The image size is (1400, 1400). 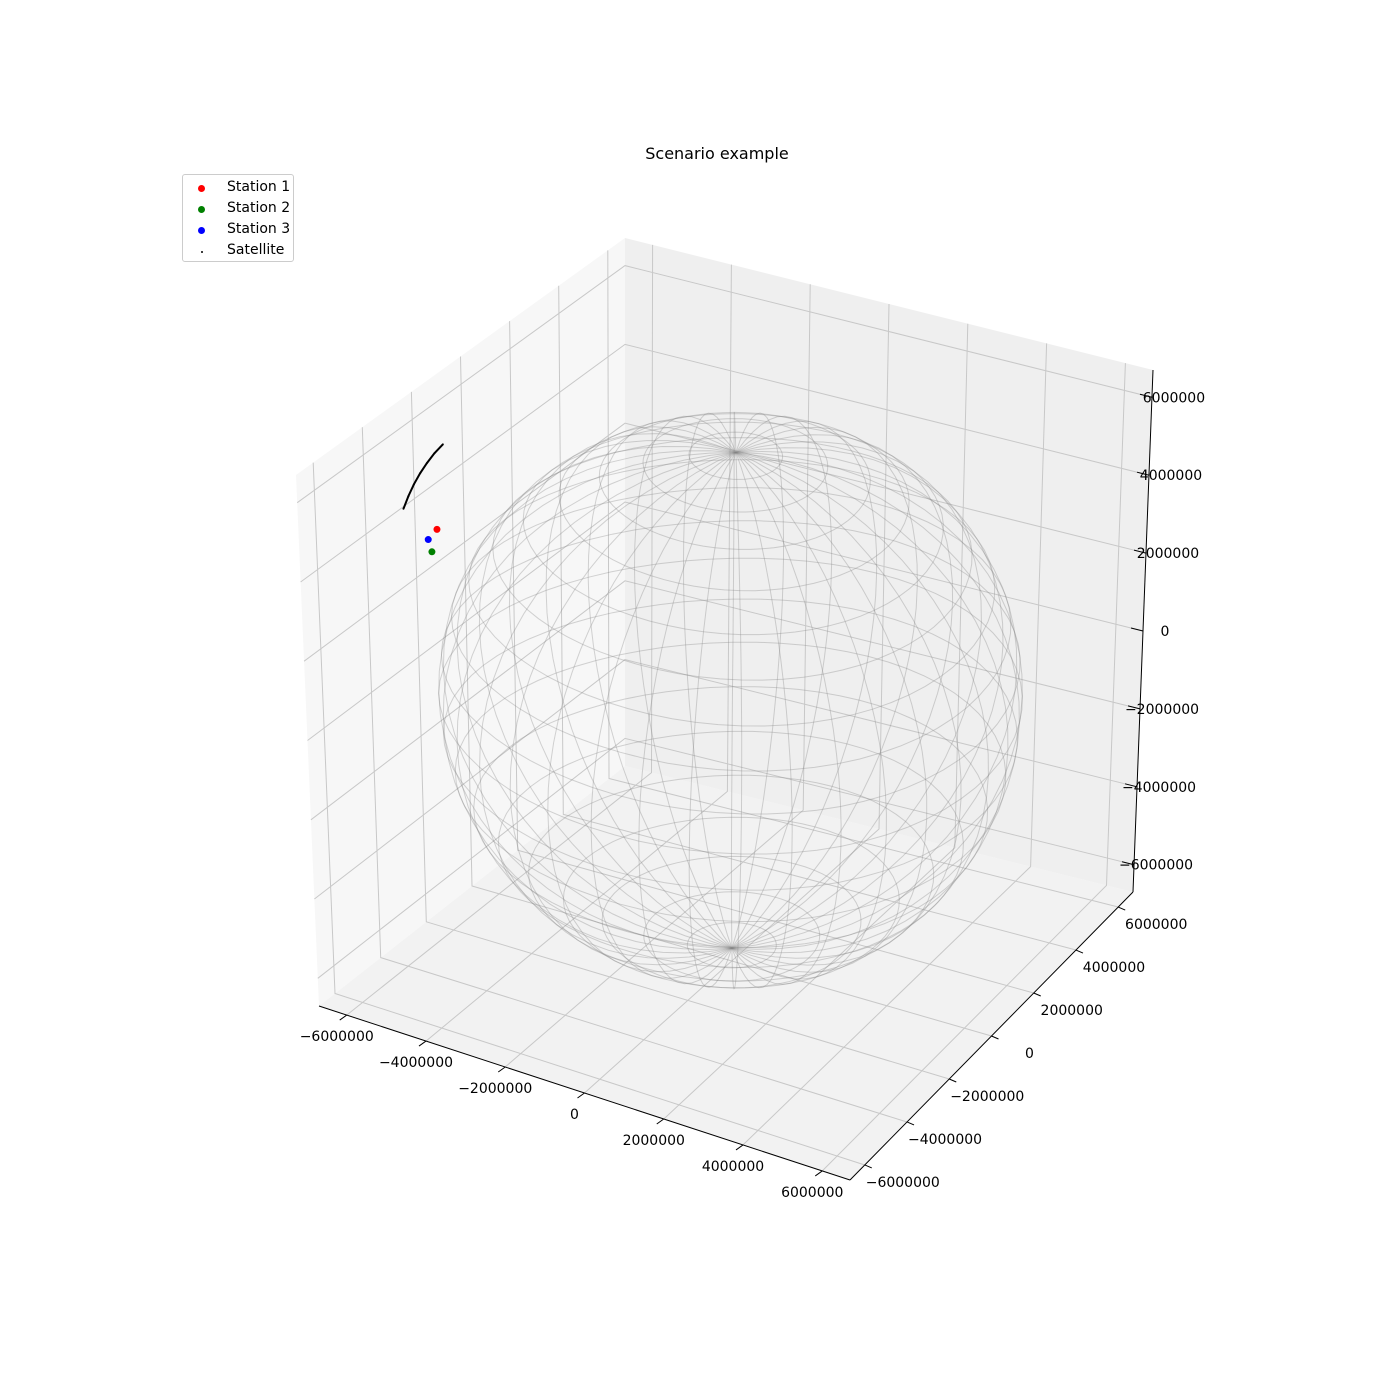 What do you see at coordinates (654, 1141) in the screenshot?
I see `x-tick-label: 2000000` at bounding box center [654, 1141].